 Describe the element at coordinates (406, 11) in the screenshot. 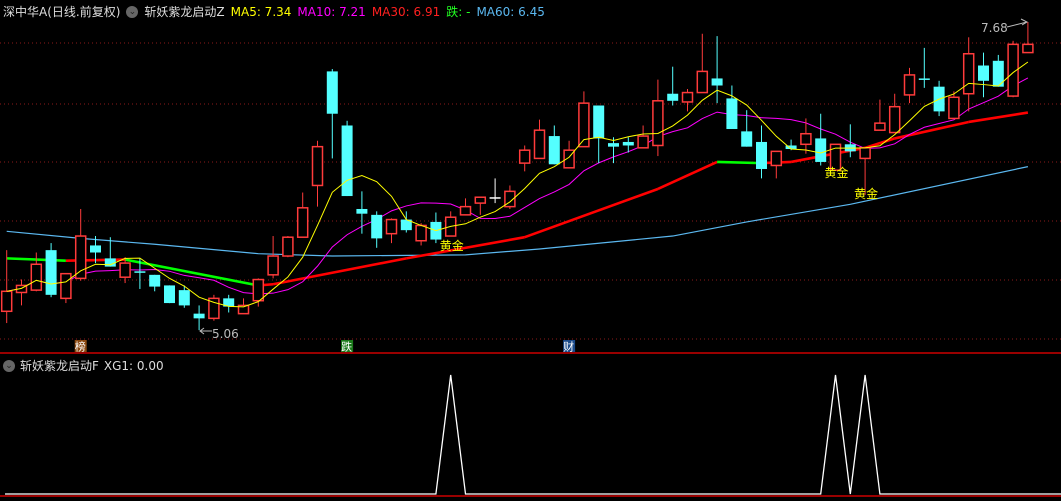

I see `ma30-value: MA30: 6.91` at that location.